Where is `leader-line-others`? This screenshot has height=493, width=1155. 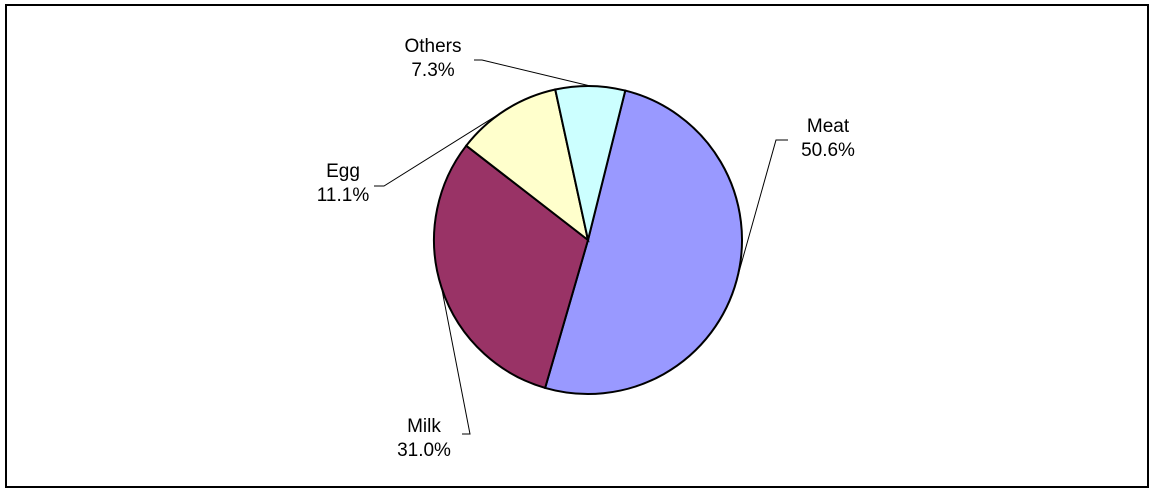 leader-line-others is located at coordinates (532, 73).